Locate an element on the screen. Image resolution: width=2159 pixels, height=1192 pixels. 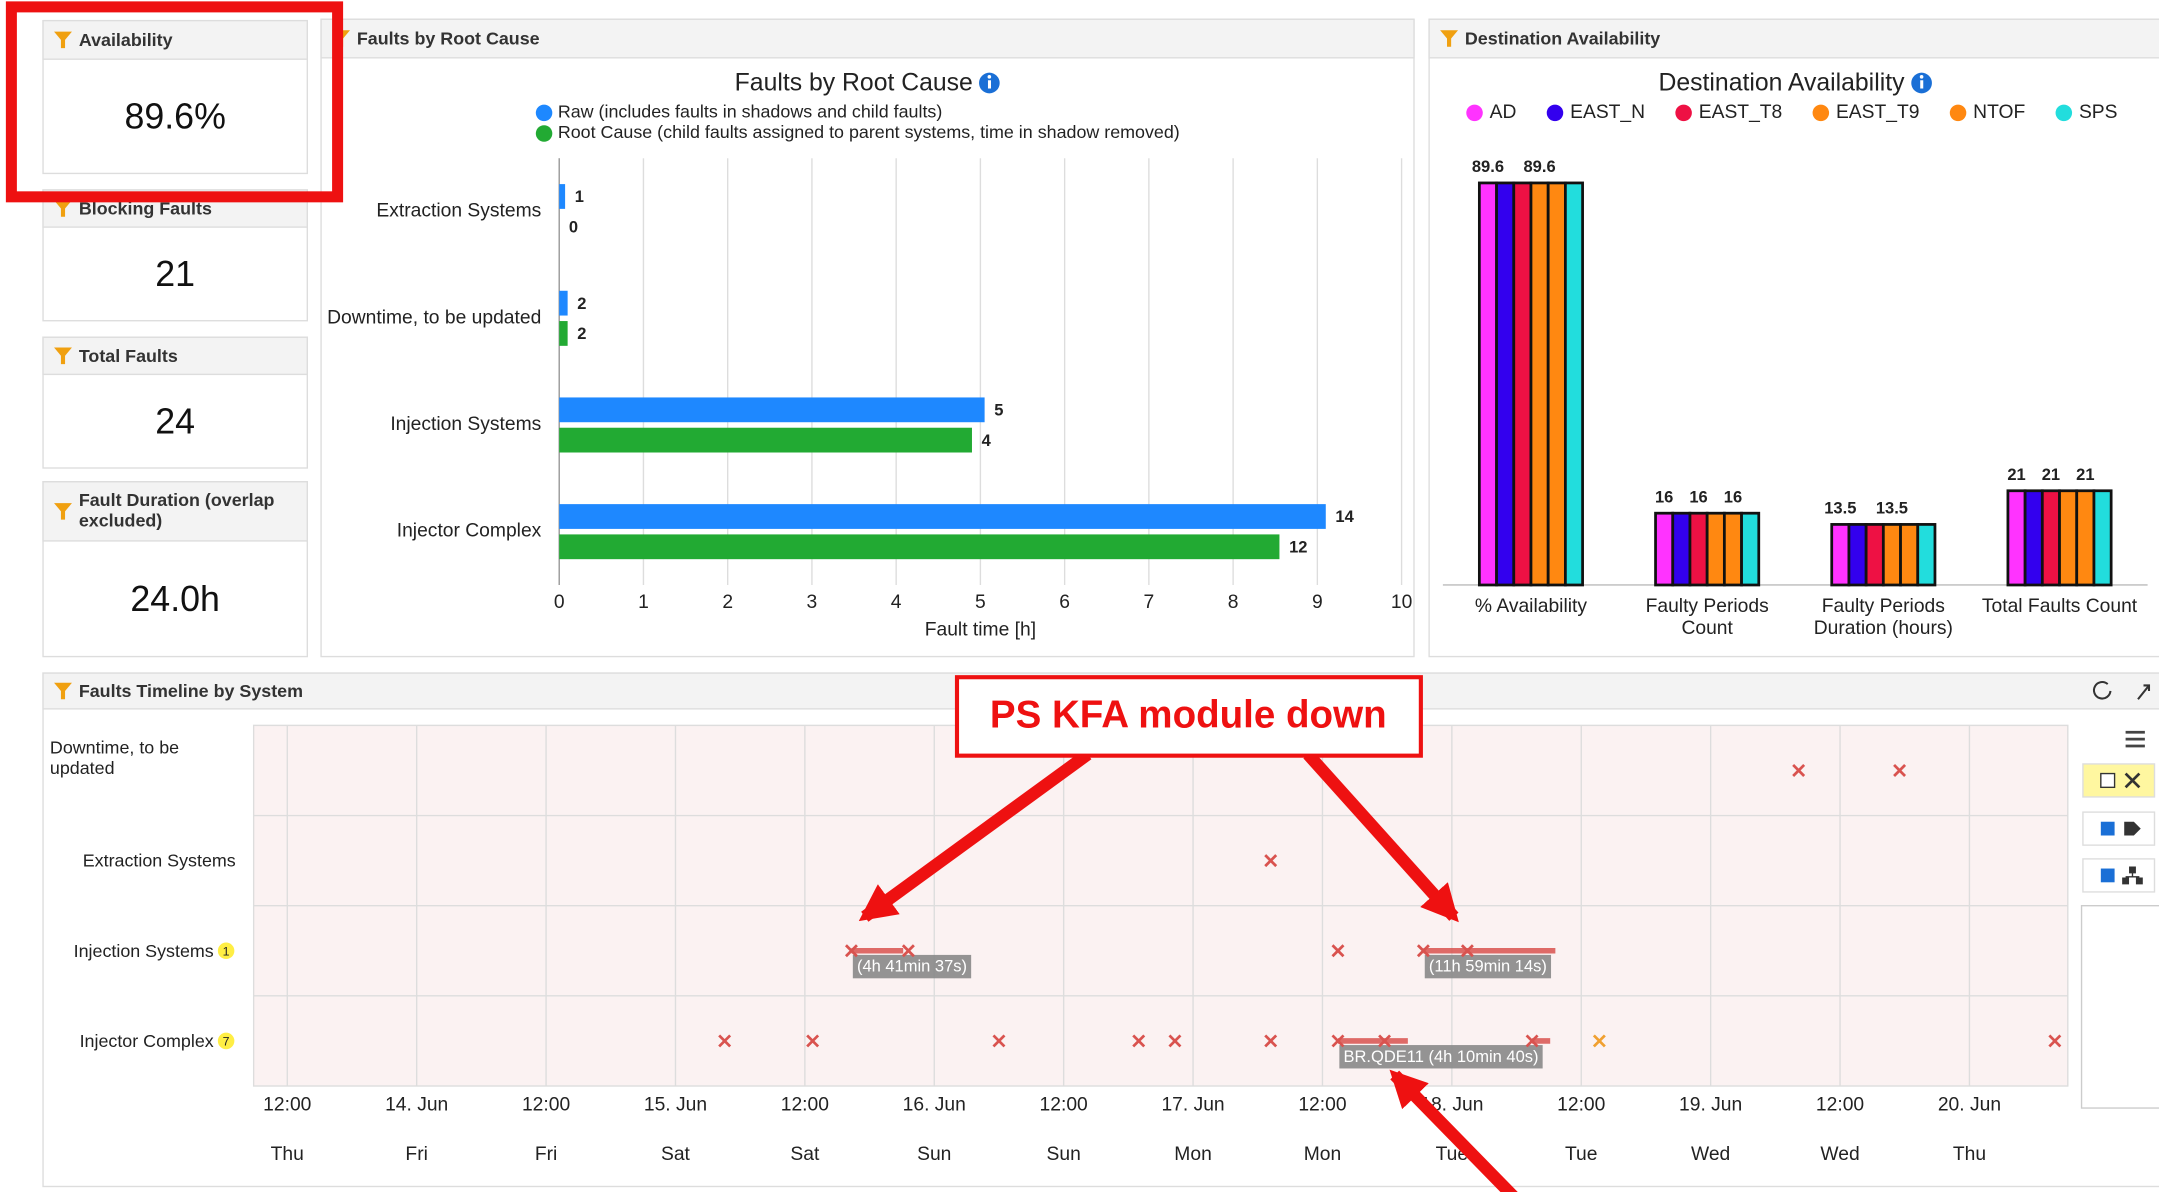
highlight-box is located at coordinates (174, 102).